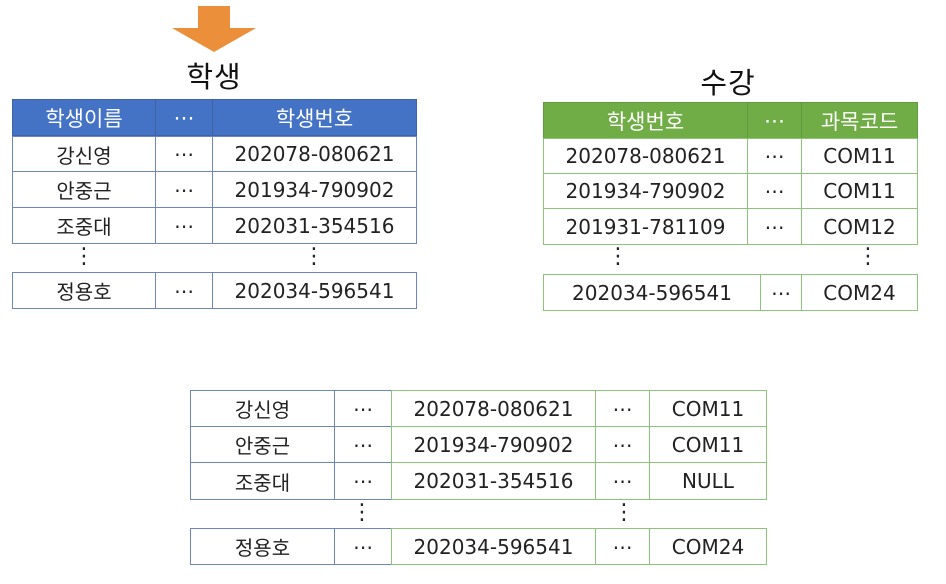 The width and height of the screenshot is (946, 584). Describe the element at coordinates (728, 83) in the screenshot. I see `enroll-table-title: 수강` at that location.